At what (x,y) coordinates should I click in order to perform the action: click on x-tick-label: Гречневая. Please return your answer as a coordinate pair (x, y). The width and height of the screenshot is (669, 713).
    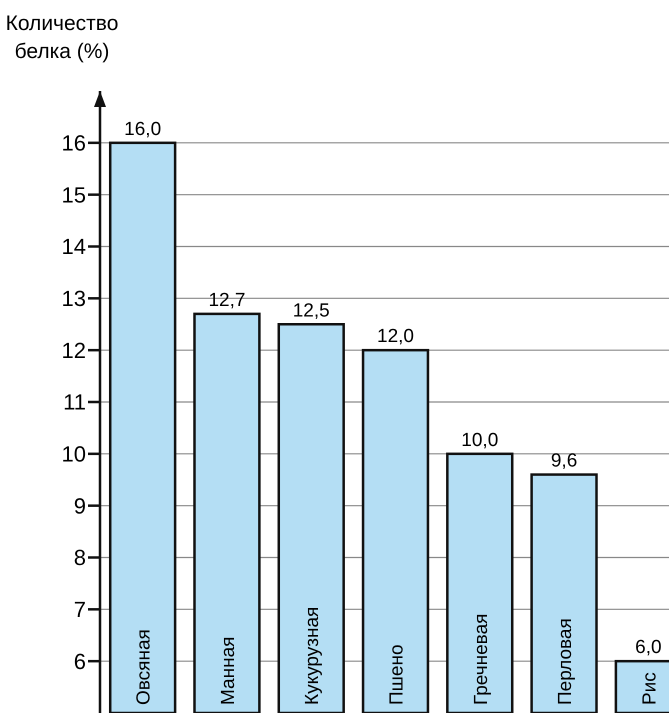
    Looking at the image, I should click on (481, 659).